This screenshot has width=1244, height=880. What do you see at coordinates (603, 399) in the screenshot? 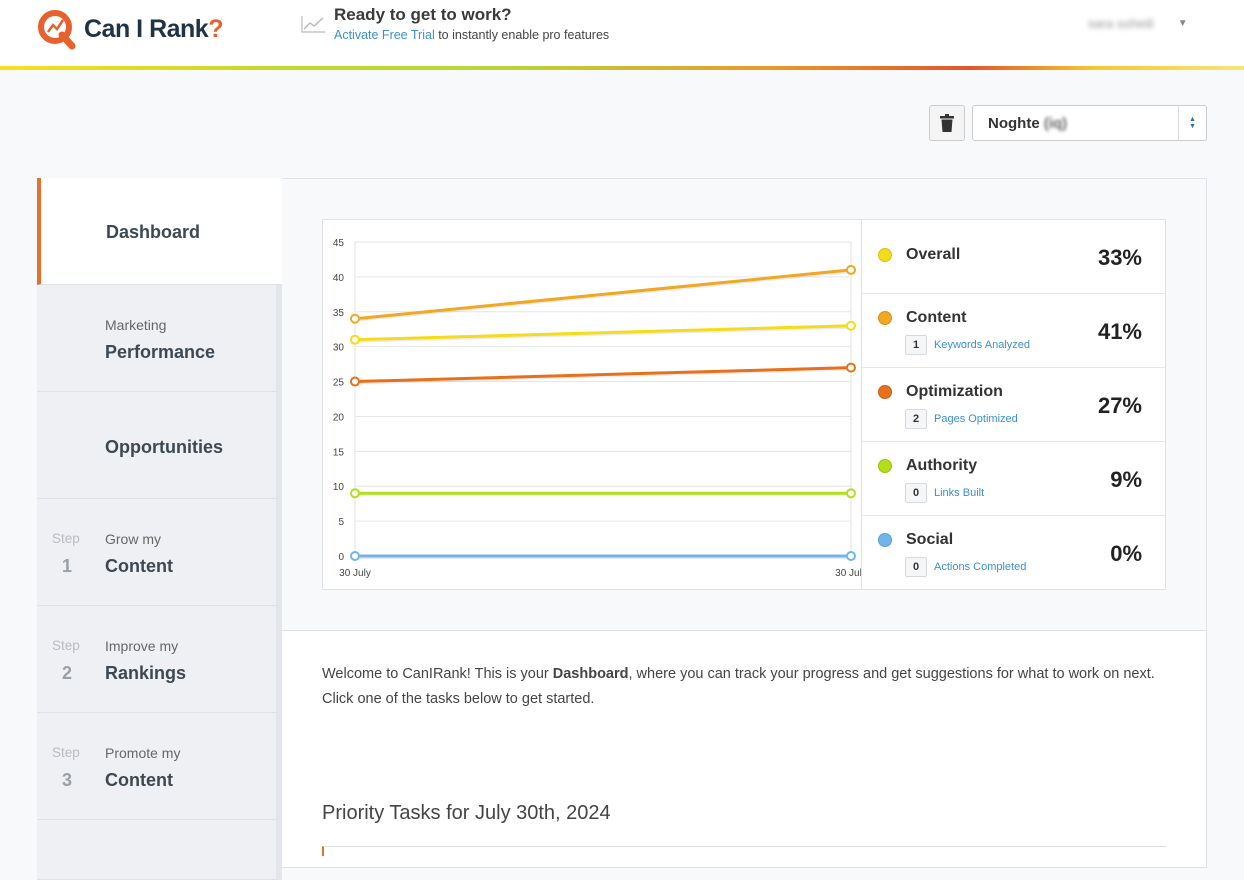
I see `plot-area` at bounding box center [603, 399].